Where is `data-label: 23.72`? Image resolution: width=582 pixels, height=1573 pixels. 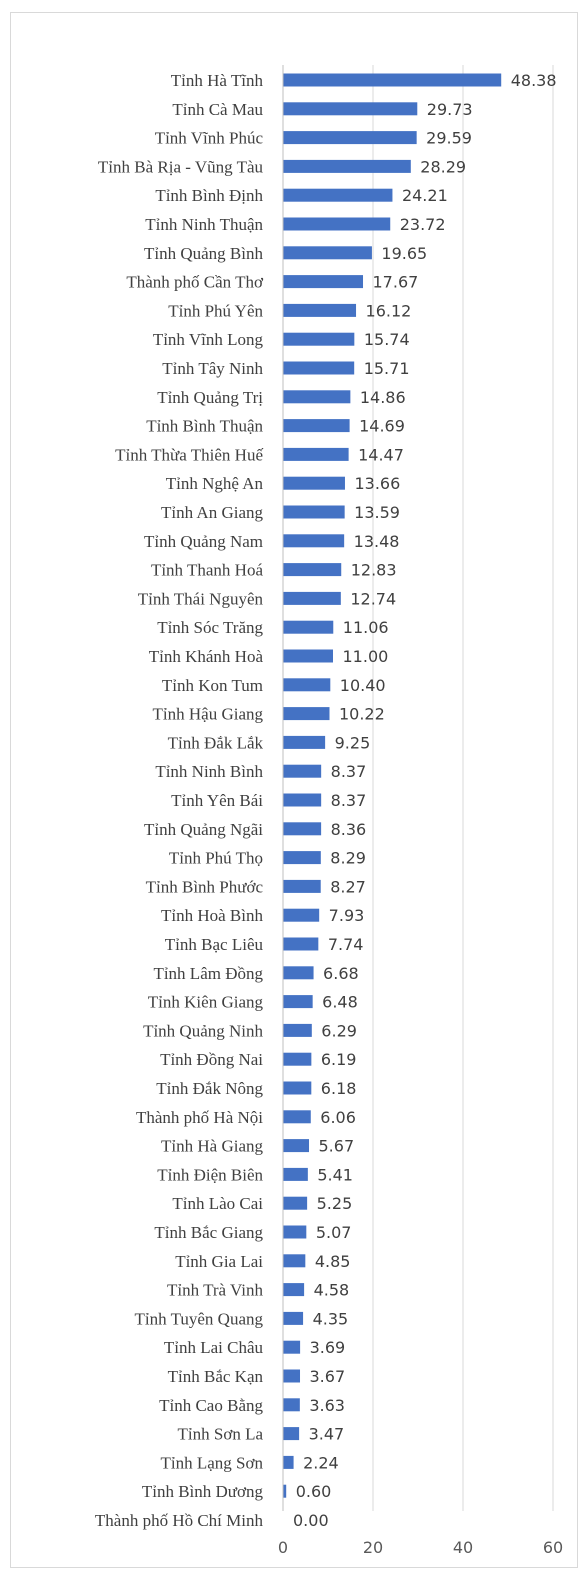 data-label: 23.72 is located at coordinates (423, 224).